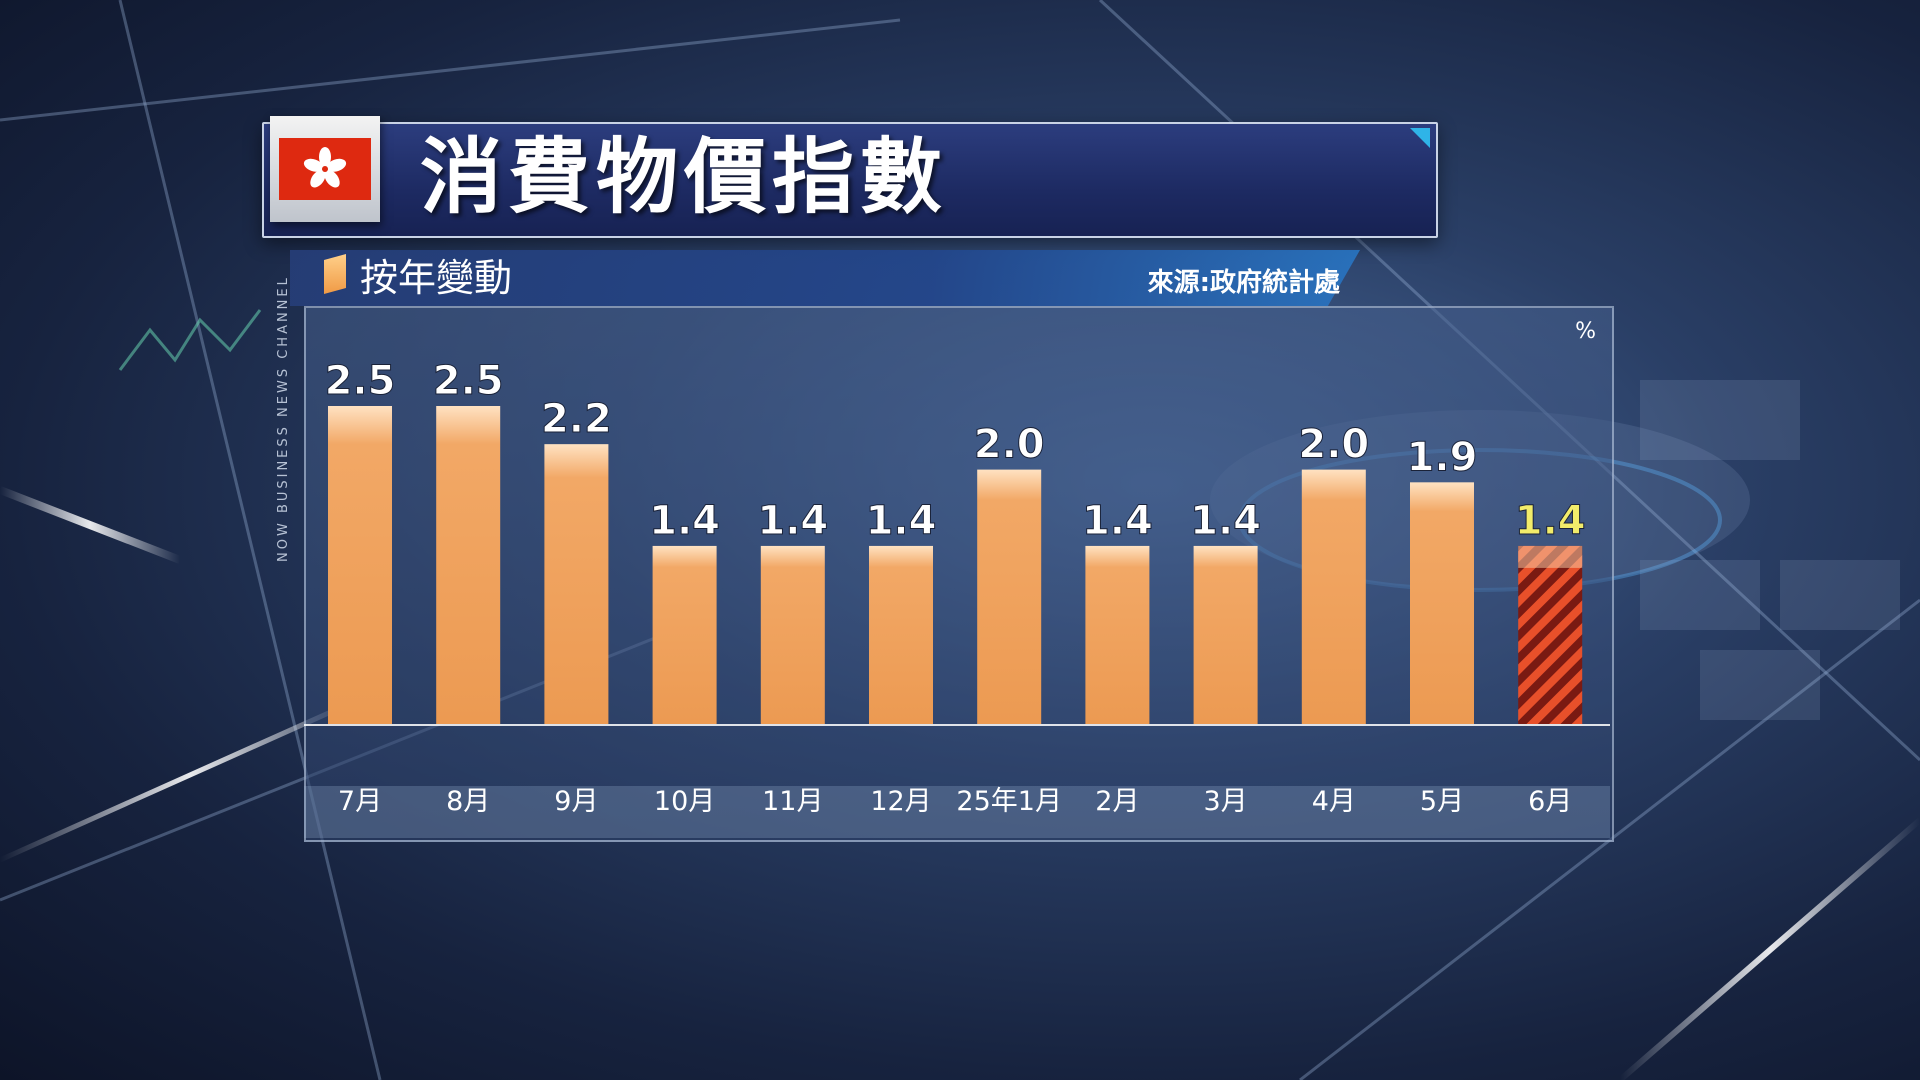 Image resolution: width=1920 pixels, height=1080 pixels. Describe the element at coordinates (1442, 801) in the screenshot. I see `category-label: 5月` at that location.